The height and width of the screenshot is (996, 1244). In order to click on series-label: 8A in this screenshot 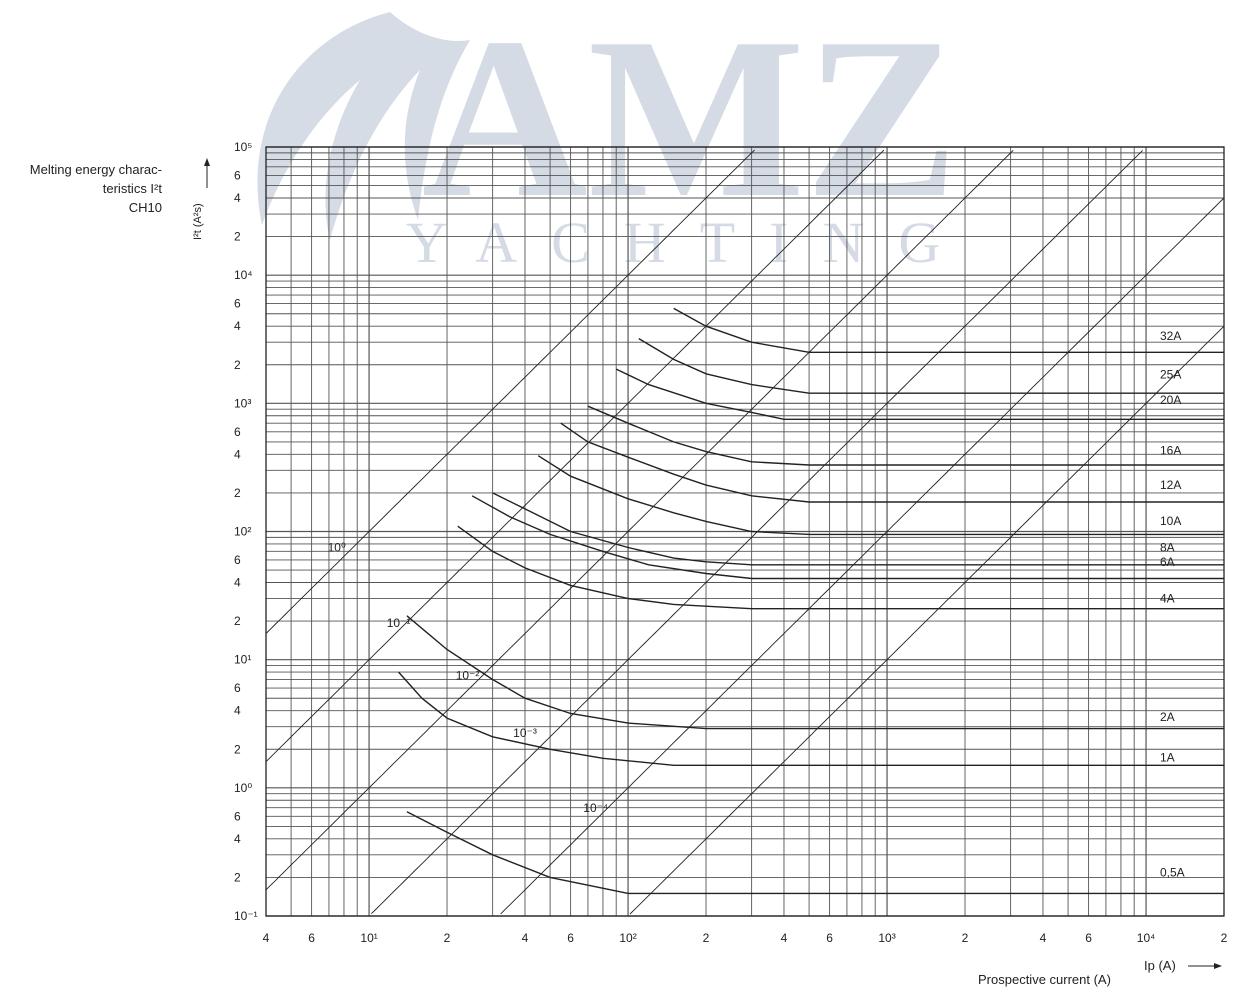, I will do `click(1167, 547)`.